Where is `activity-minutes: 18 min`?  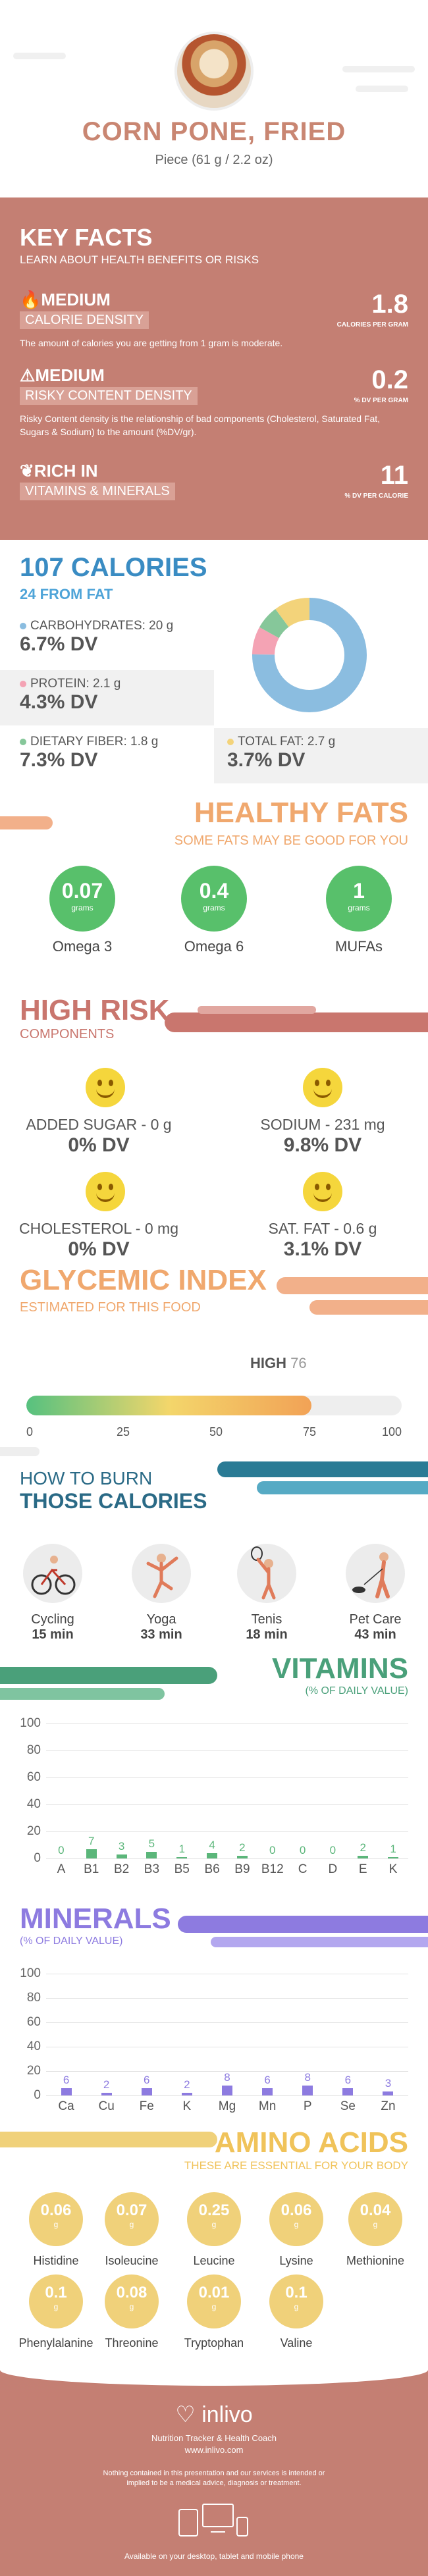 activity-minutes: 18 min is located at coordinates (267, 1634).